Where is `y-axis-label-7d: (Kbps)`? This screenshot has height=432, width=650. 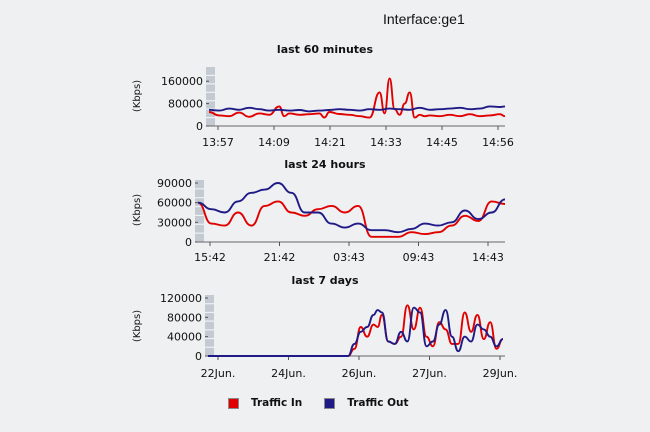 y-axis-label-7d: (Kbps) is located at coordinates (137, 326).